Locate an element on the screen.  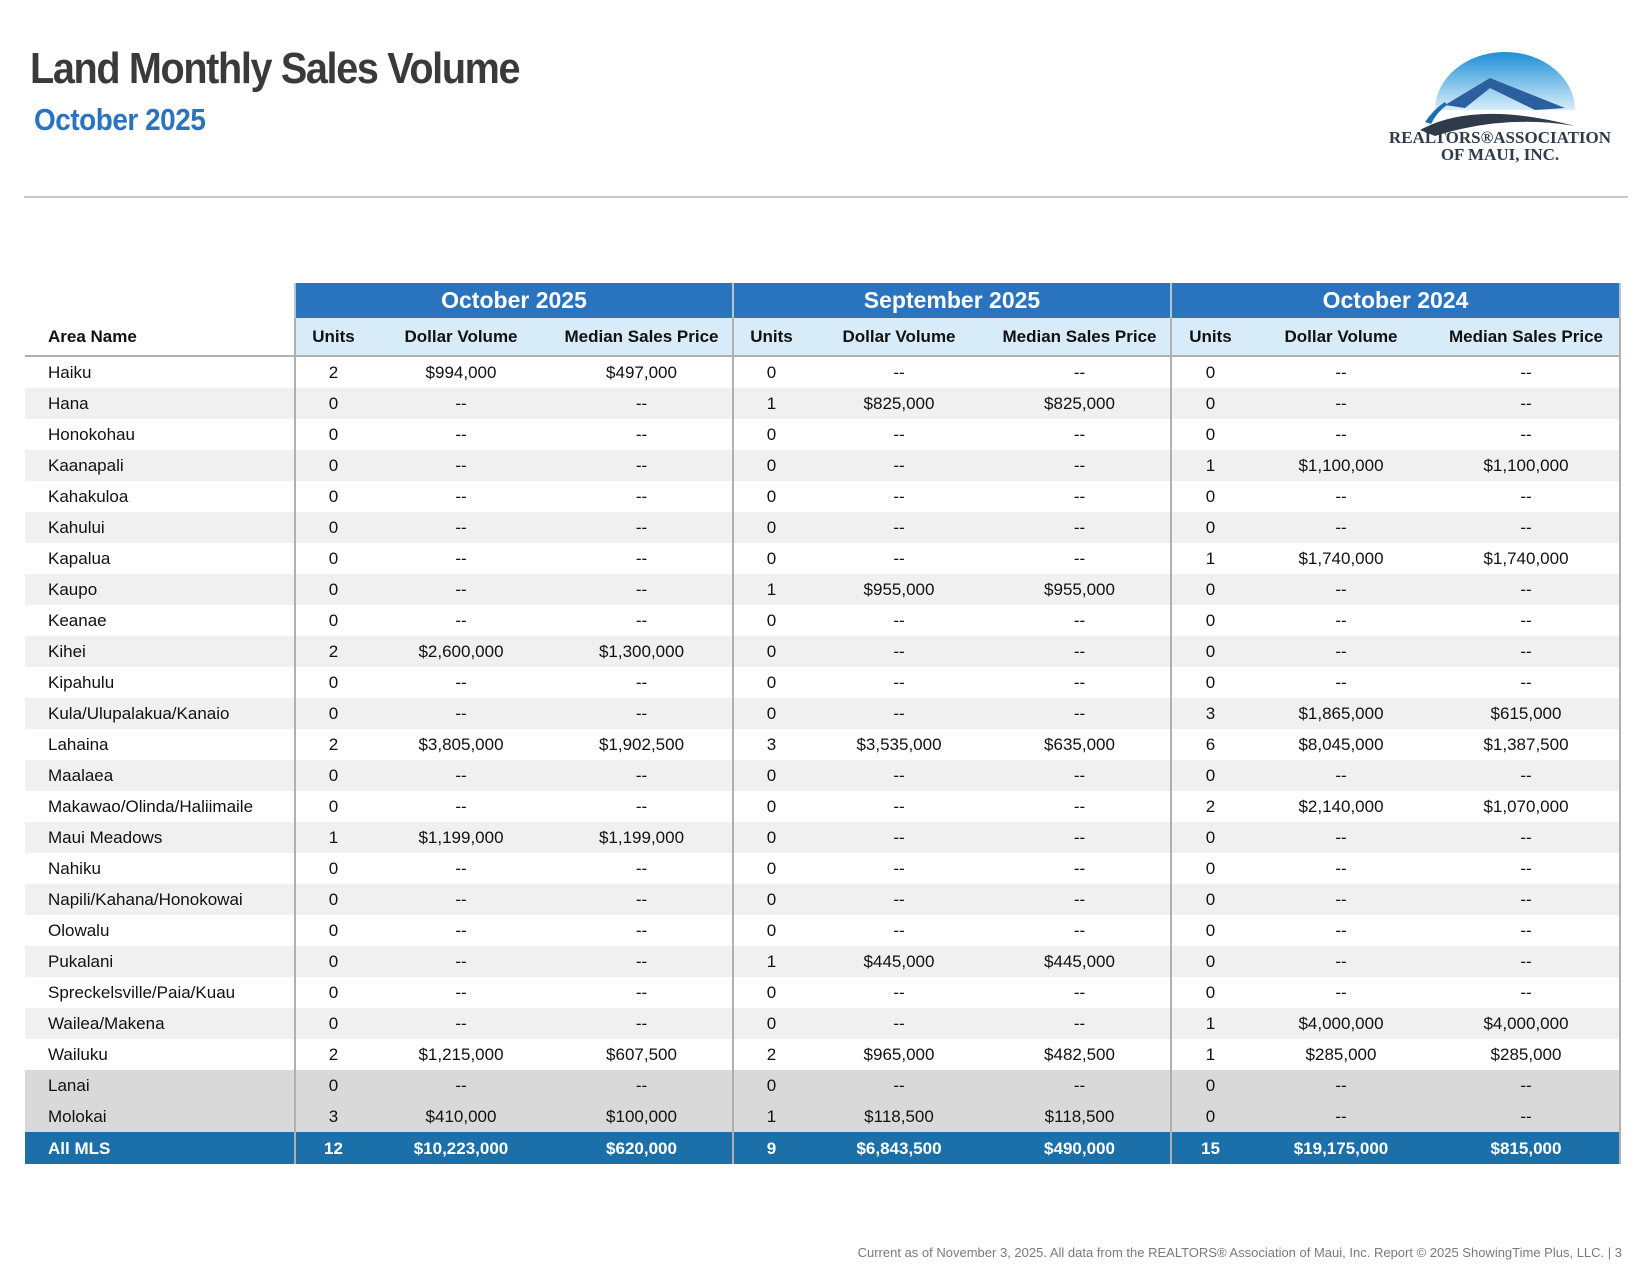
table-row: Napili/Kahana/Honokowai 0 -- -- 0 -- -- 0 -- -- is located at coordinates (823, 899).